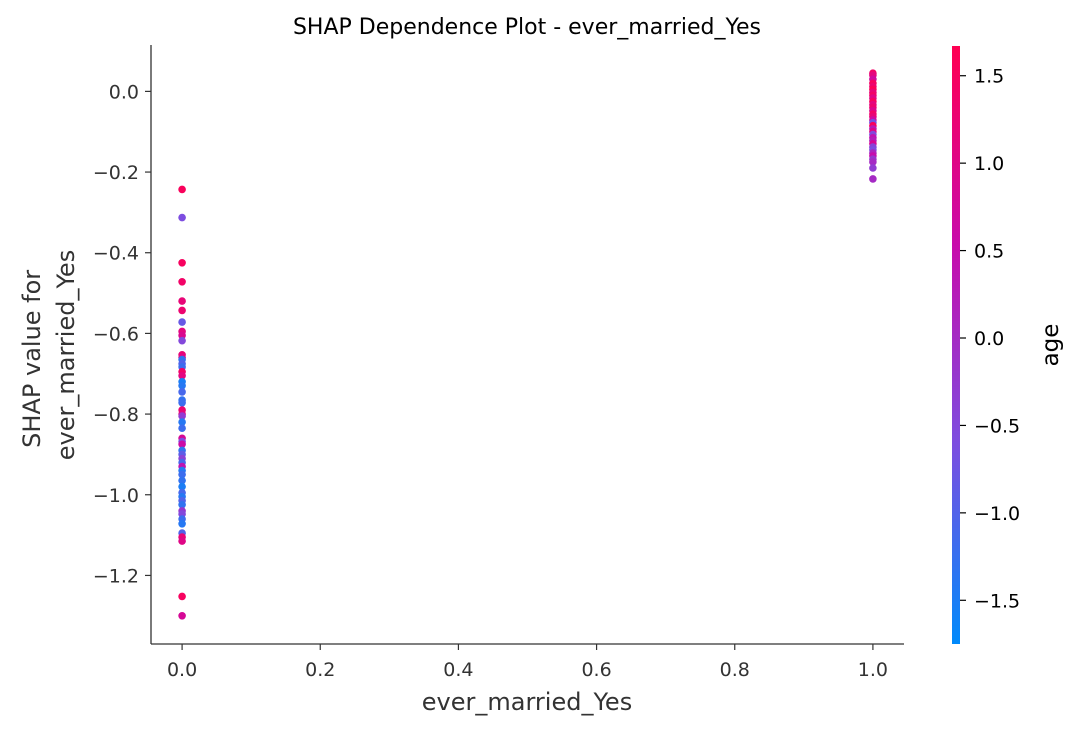  What do you see at coordinates (116, 415) in the screenshot?
I see `y-tick-label: −0.8` at bounding box center [116, 415].